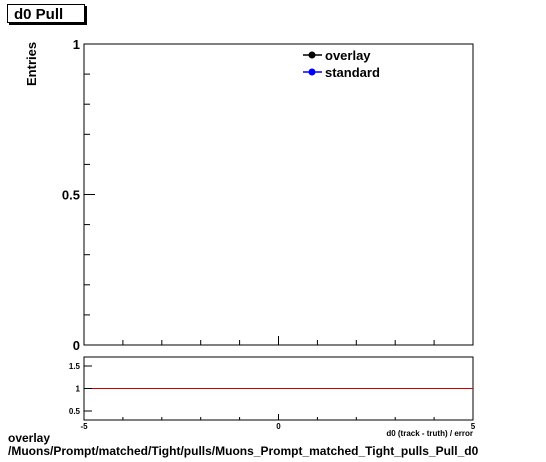 This screenshot has height=462, width=546. What do you see at coordinates (348, 55) in the screenshot?
I see `legend-label-overlay: overlay` at bounding box center [348, 55].